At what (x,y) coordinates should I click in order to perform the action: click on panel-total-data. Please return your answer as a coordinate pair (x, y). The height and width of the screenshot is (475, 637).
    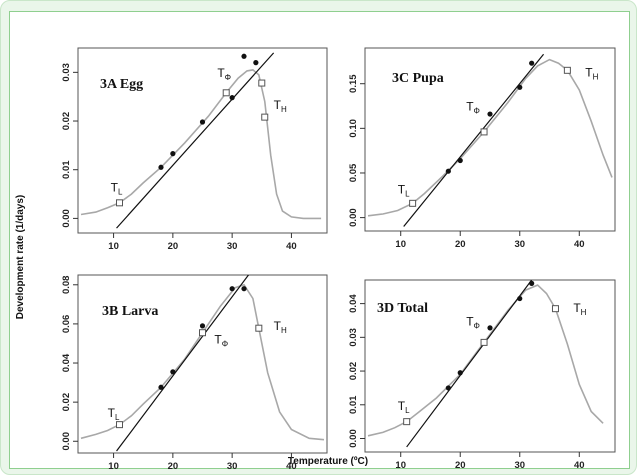
    Looking at the image, I should click on (485, 364).